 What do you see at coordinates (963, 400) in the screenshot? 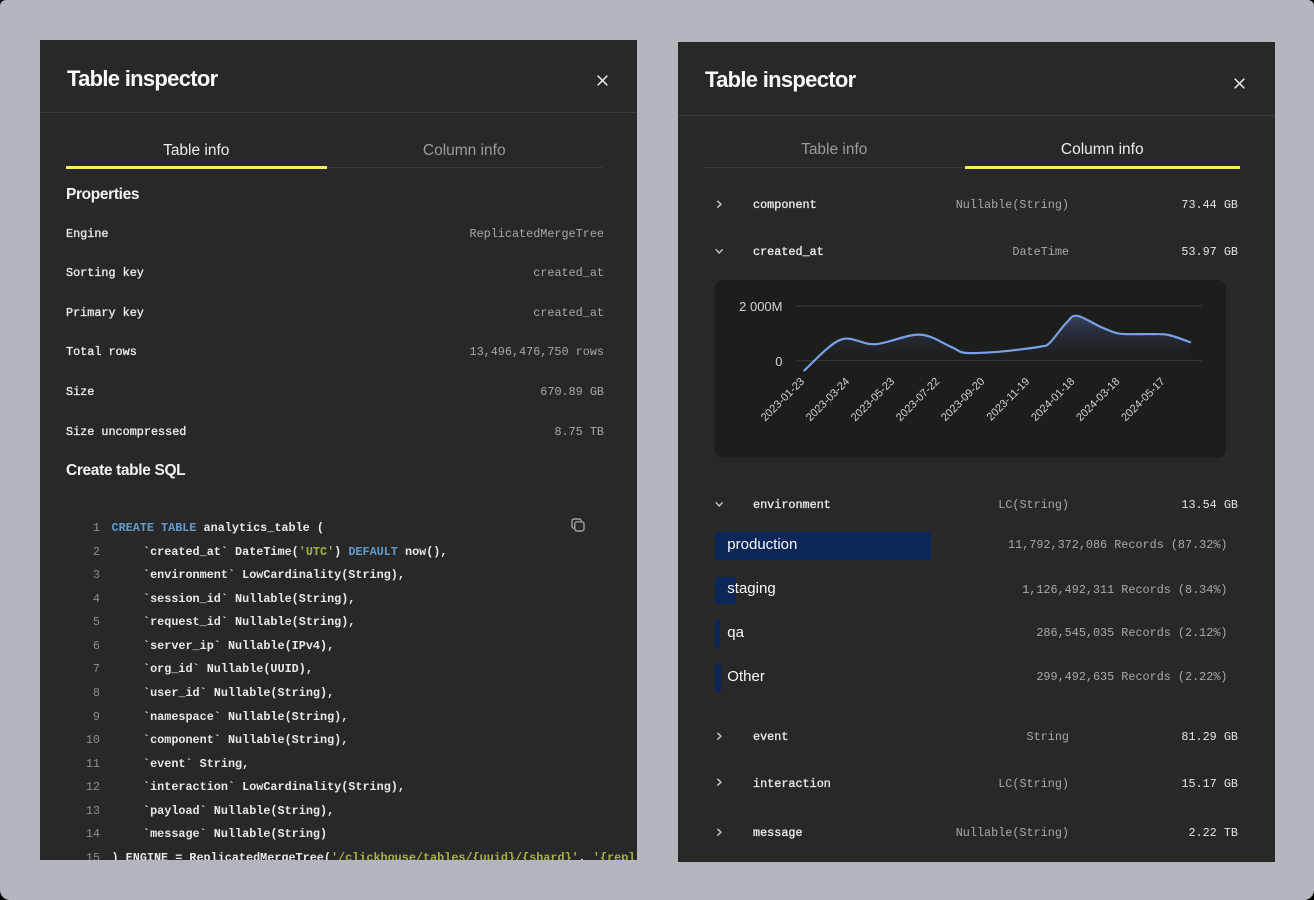
I see `svg-text: 2023-09-20` at bounding box center [963, 400].